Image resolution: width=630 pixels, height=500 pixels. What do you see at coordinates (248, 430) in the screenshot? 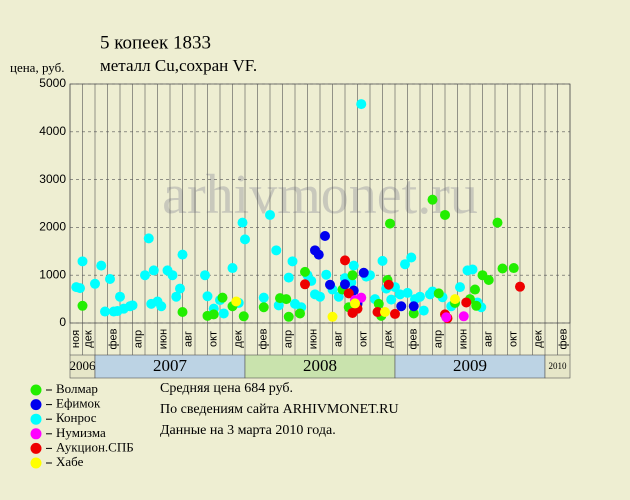
I see `note: Данные на 3 марта 2010 года.` at bounding box center [248, 430].